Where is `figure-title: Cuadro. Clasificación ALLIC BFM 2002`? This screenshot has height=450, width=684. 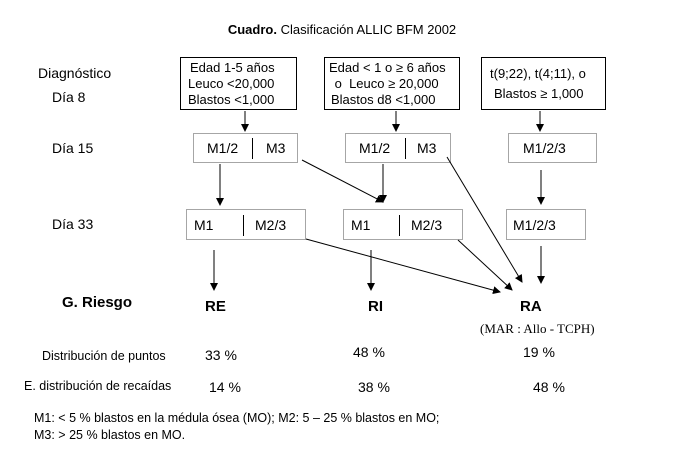
figure-title: Cuadro. Clasificación ALLIC BFM 2002 is located at coordinates (342, 29).